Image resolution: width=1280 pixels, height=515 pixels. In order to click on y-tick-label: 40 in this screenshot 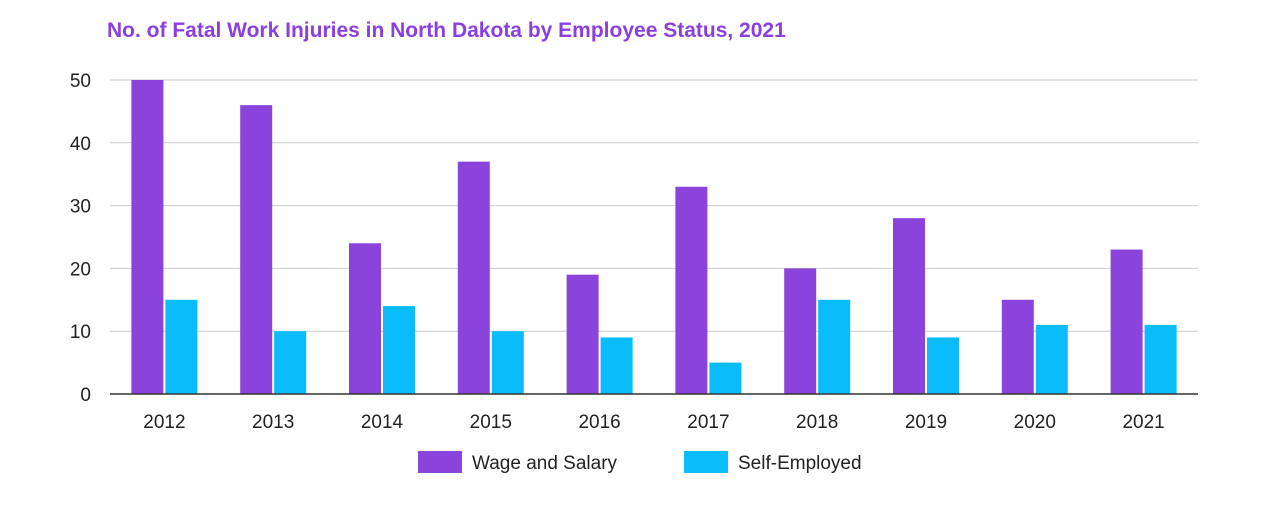, I will do `click(80, 144)`.